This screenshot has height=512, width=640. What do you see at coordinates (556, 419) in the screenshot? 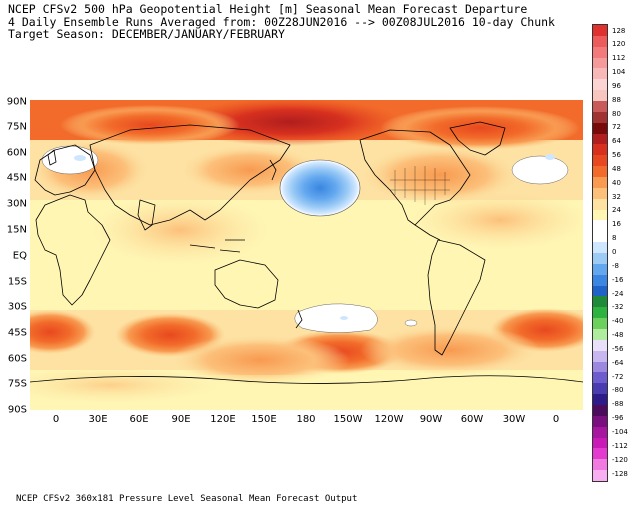
I see `lon-label-0-end: 0` at bounding box center [556, 419].